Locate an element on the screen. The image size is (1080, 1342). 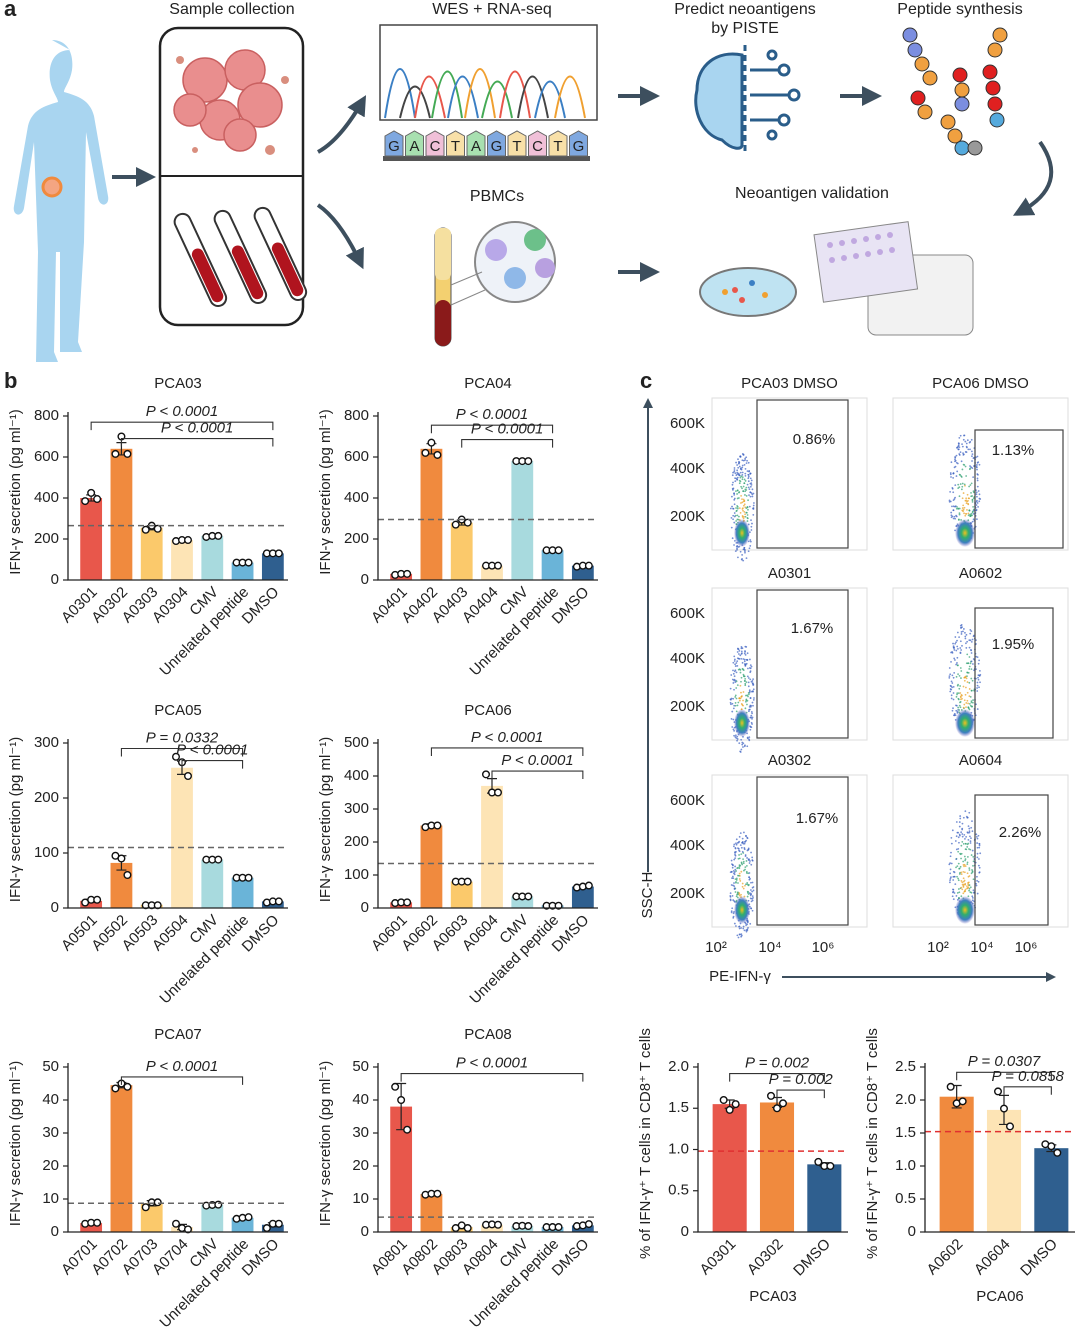
y-tick-label: 0 is located at coordinates (365, 907).